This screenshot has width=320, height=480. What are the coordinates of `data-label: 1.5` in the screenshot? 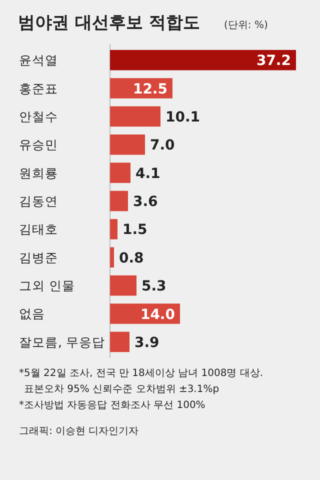 It's located at (135, 230).